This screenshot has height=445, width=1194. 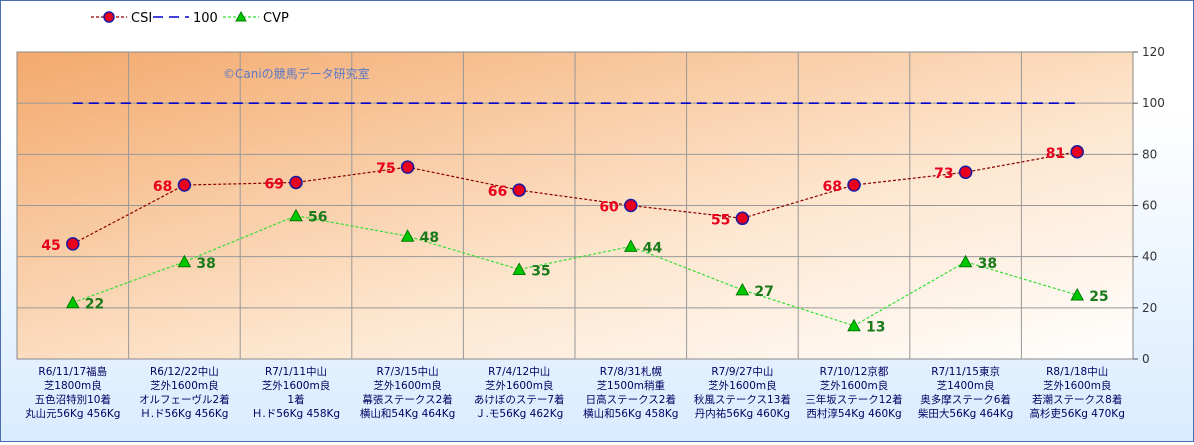 I want to click on watermark: ©Caniの競馬データ研究室, so click(x=296, y=73).